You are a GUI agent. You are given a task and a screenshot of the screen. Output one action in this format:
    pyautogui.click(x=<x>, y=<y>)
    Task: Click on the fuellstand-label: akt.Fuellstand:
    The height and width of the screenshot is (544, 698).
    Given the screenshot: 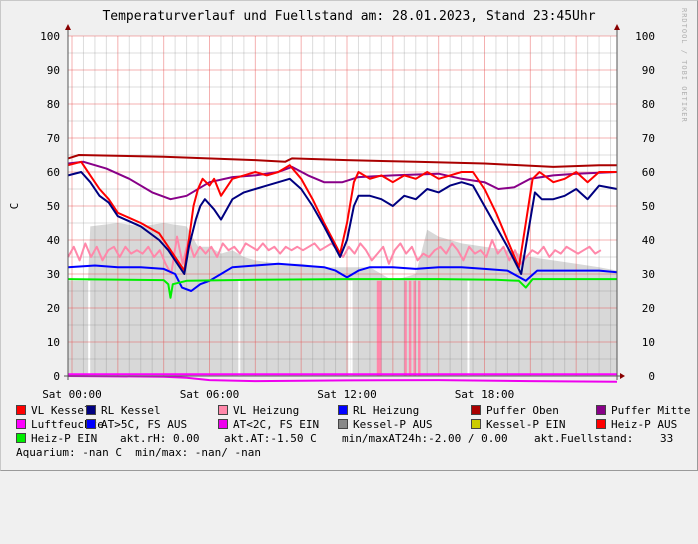 What is the action you would take?
    pyautogui.click(x=584, y=438)
    